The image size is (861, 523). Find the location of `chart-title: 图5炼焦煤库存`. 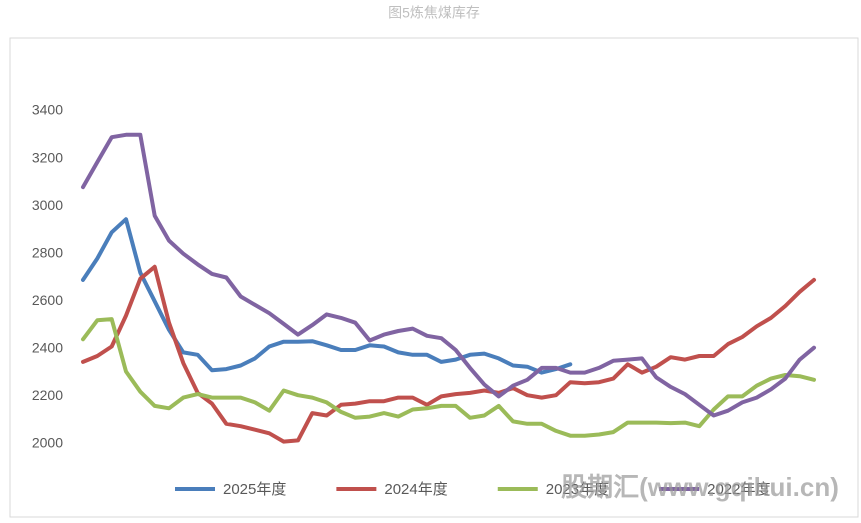

chart-title: 图5炼焦煤库存 is located at coordinates (434, 13).